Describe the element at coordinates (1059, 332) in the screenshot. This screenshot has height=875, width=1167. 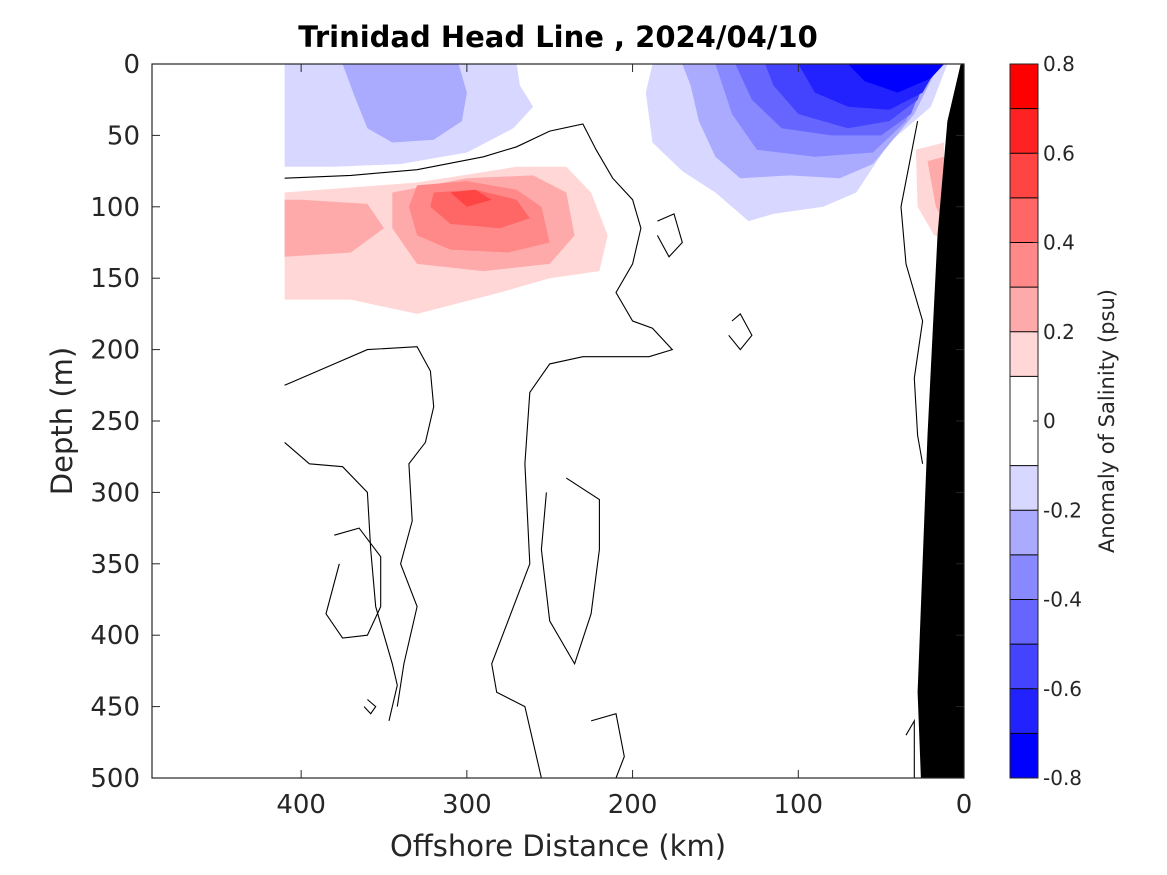
I see `colorbar-tick-label: 0.2` at that location.